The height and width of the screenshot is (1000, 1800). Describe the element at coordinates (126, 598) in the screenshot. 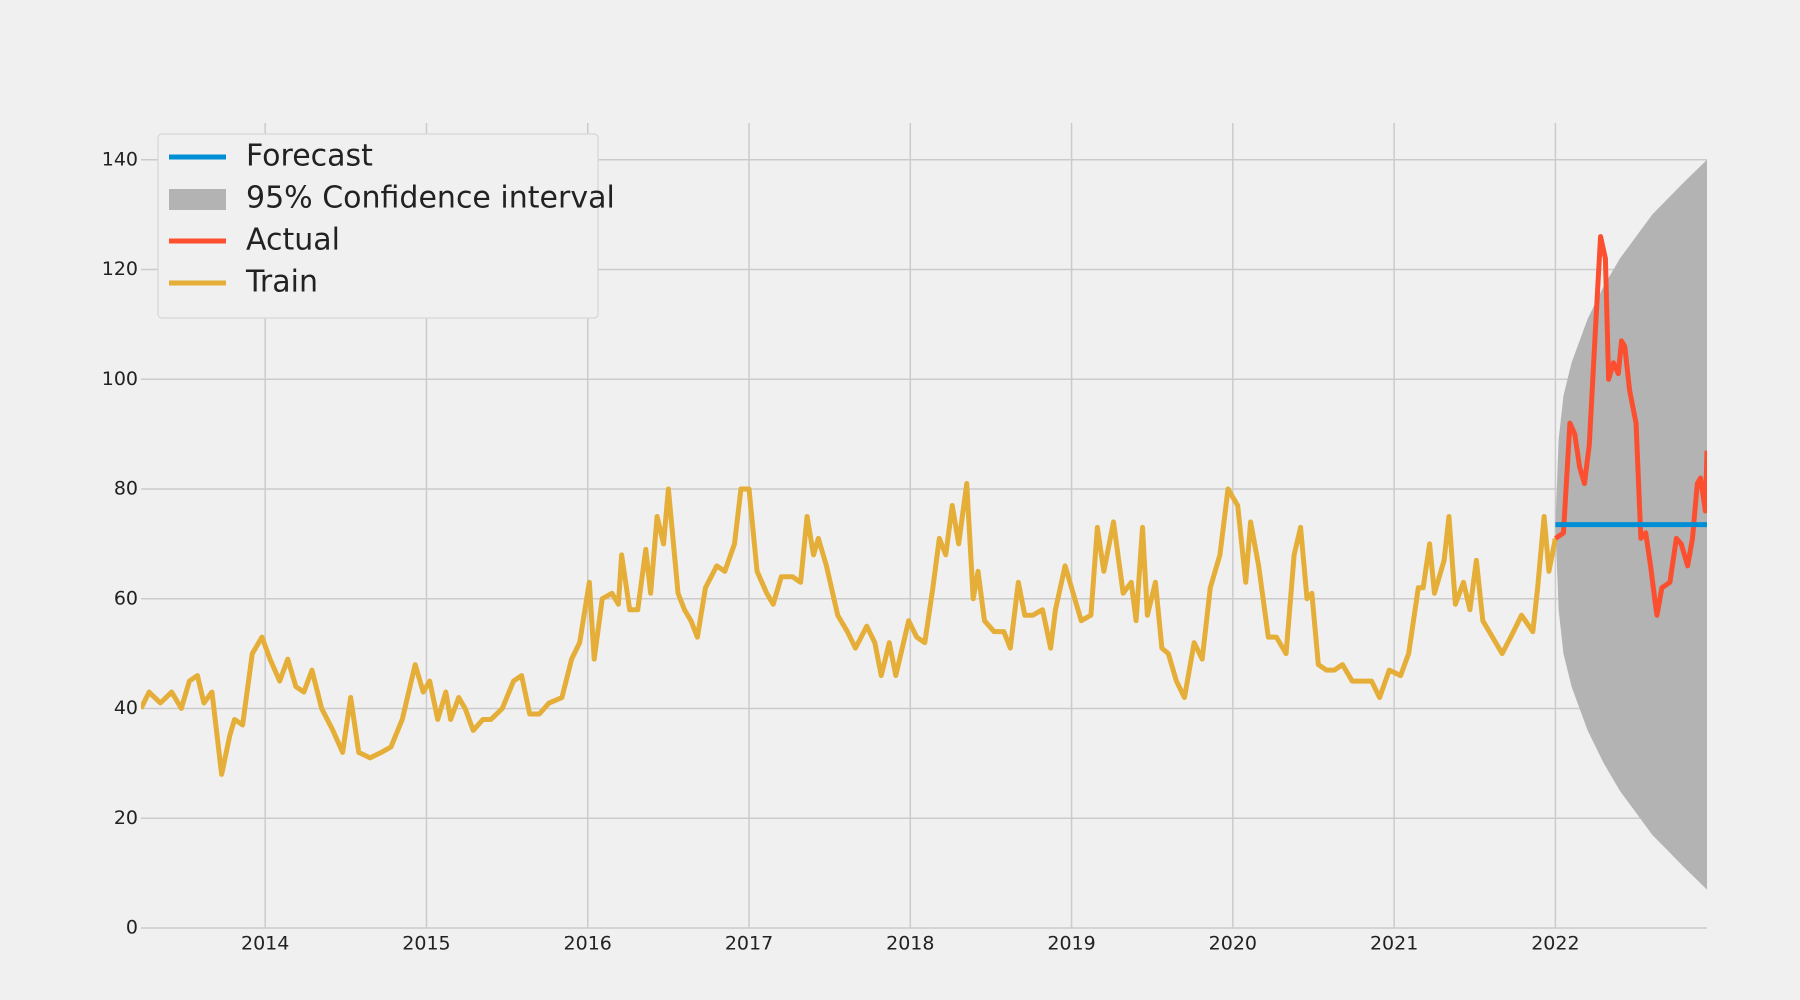

I see `y-tick-label: 60` at that location.